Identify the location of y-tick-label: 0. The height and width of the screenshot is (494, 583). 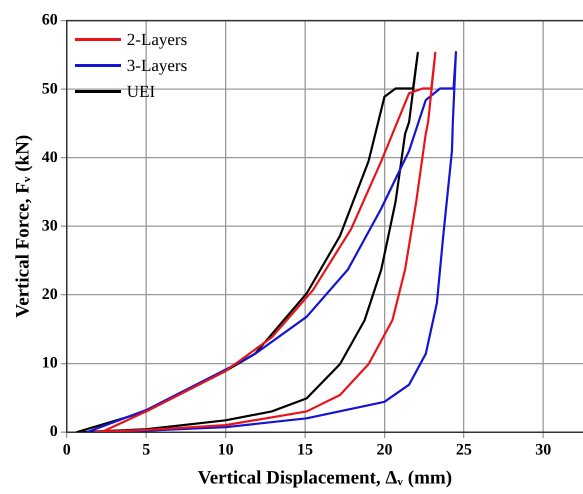
(54, 431).